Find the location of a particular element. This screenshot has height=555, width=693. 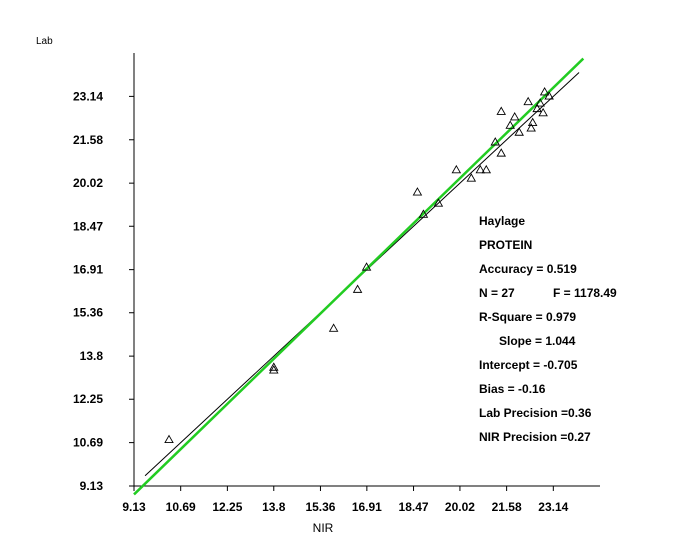

stat-line: N = 27 is located at coordinates (497, 293).